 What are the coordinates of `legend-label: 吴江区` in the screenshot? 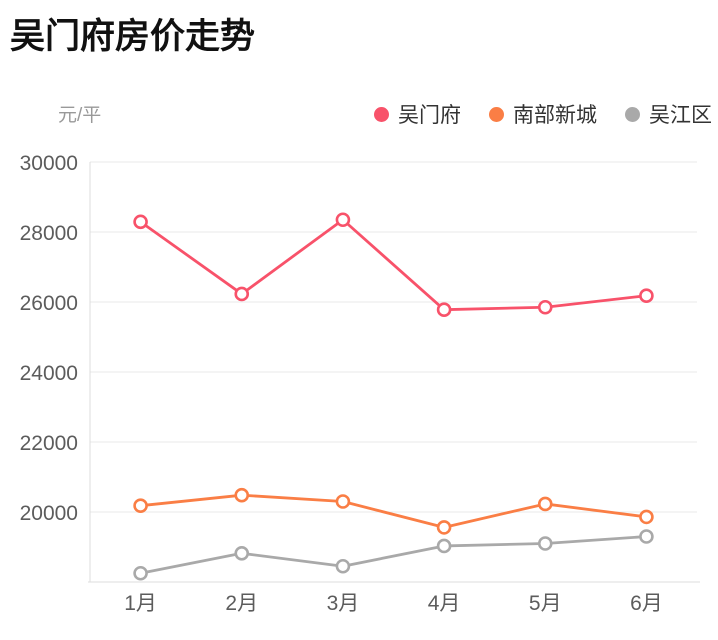 It's located at (680, 115).